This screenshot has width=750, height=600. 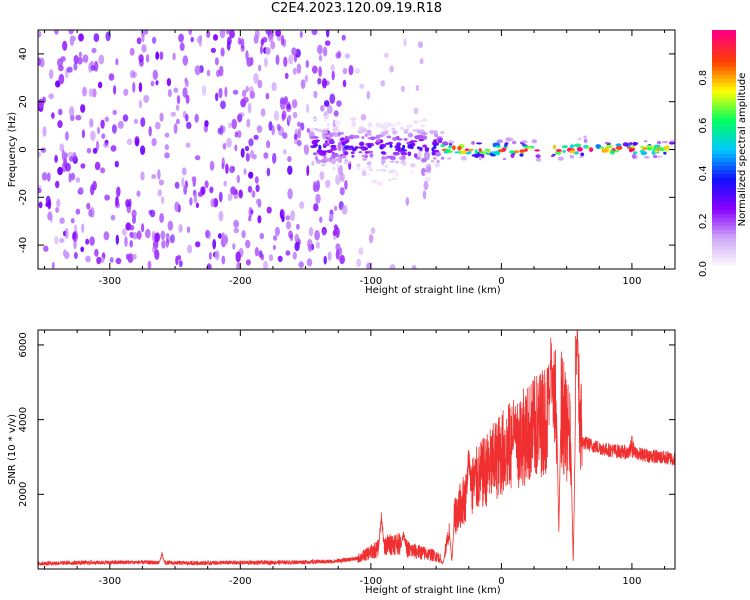 I want to click on snr-x-tick-label: -300, so click(x=109, y=581).